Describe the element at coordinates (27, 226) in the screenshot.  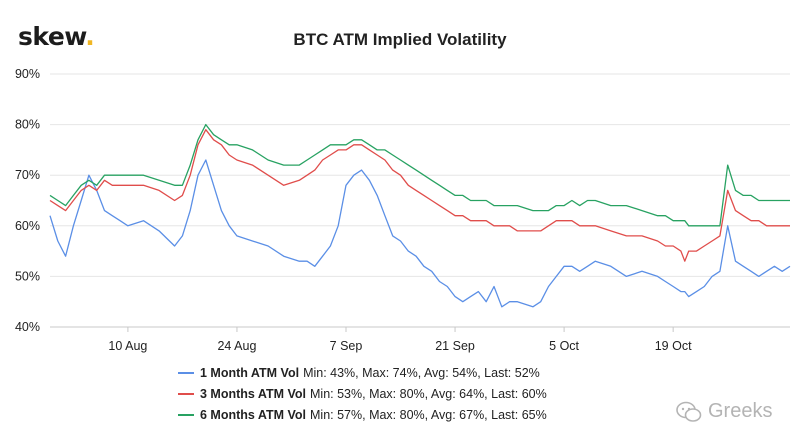
I see `y-tick-label: 60%` at that location.